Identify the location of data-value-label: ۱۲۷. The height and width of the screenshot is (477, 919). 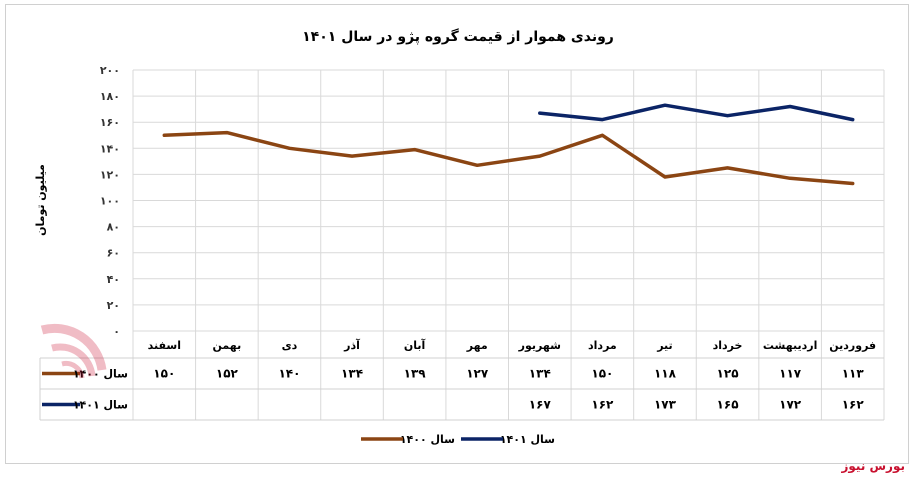
(477, 374).